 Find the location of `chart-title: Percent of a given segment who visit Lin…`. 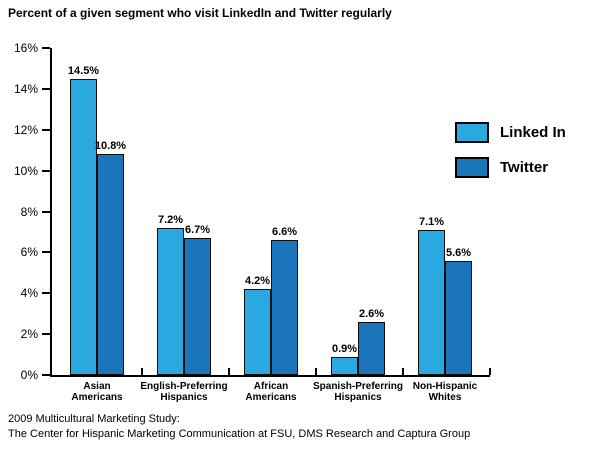

chart-title: Percent of a given segment who visit Lin… is located at coordinates (200, 13).